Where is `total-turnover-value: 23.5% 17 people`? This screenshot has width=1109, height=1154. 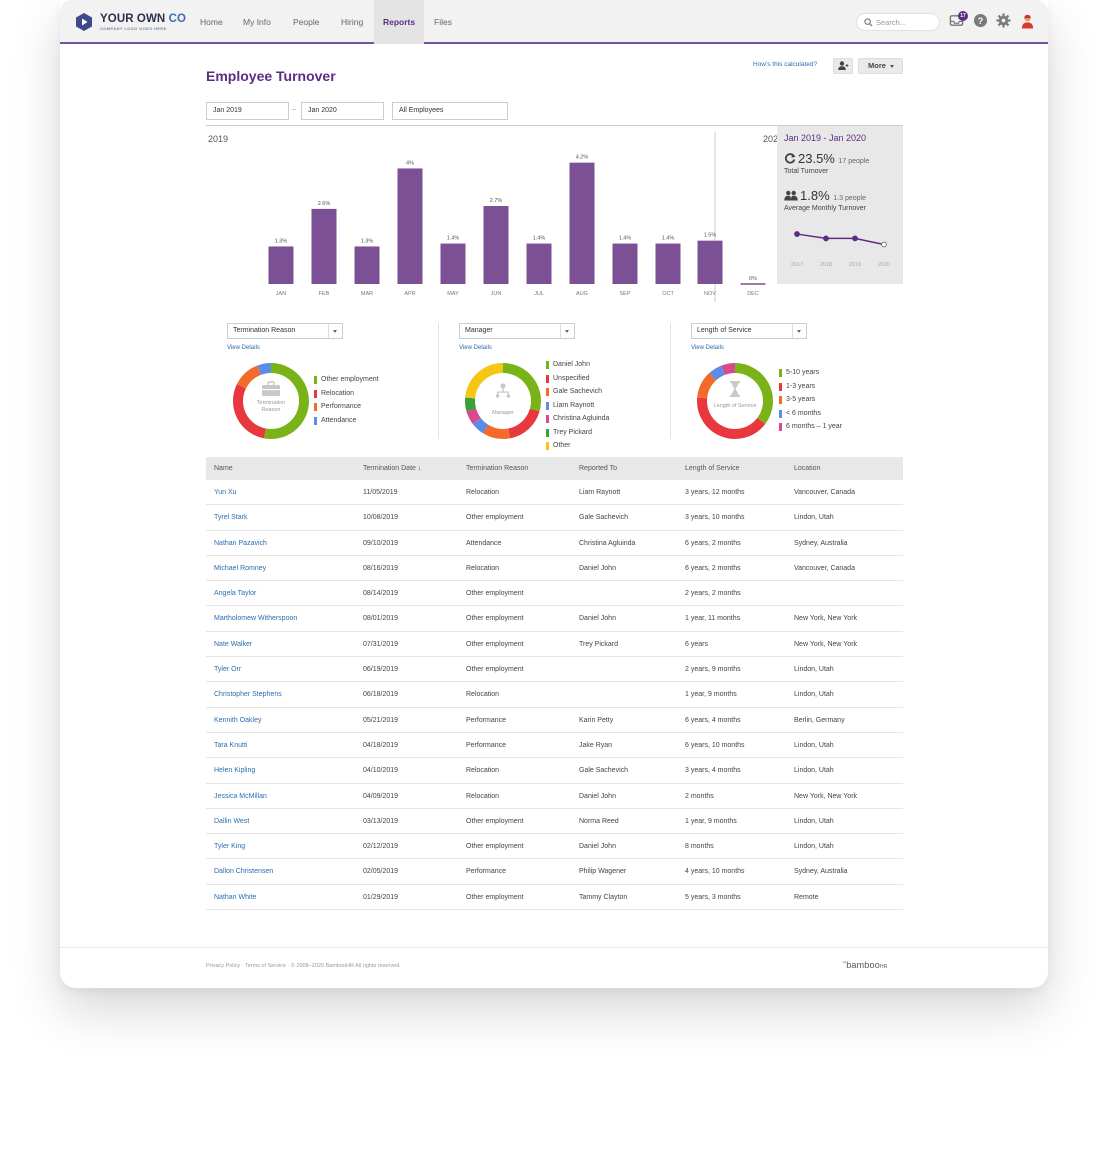
total-turnover-value: 23.5% 17 people is located at coordinates (833, 158).